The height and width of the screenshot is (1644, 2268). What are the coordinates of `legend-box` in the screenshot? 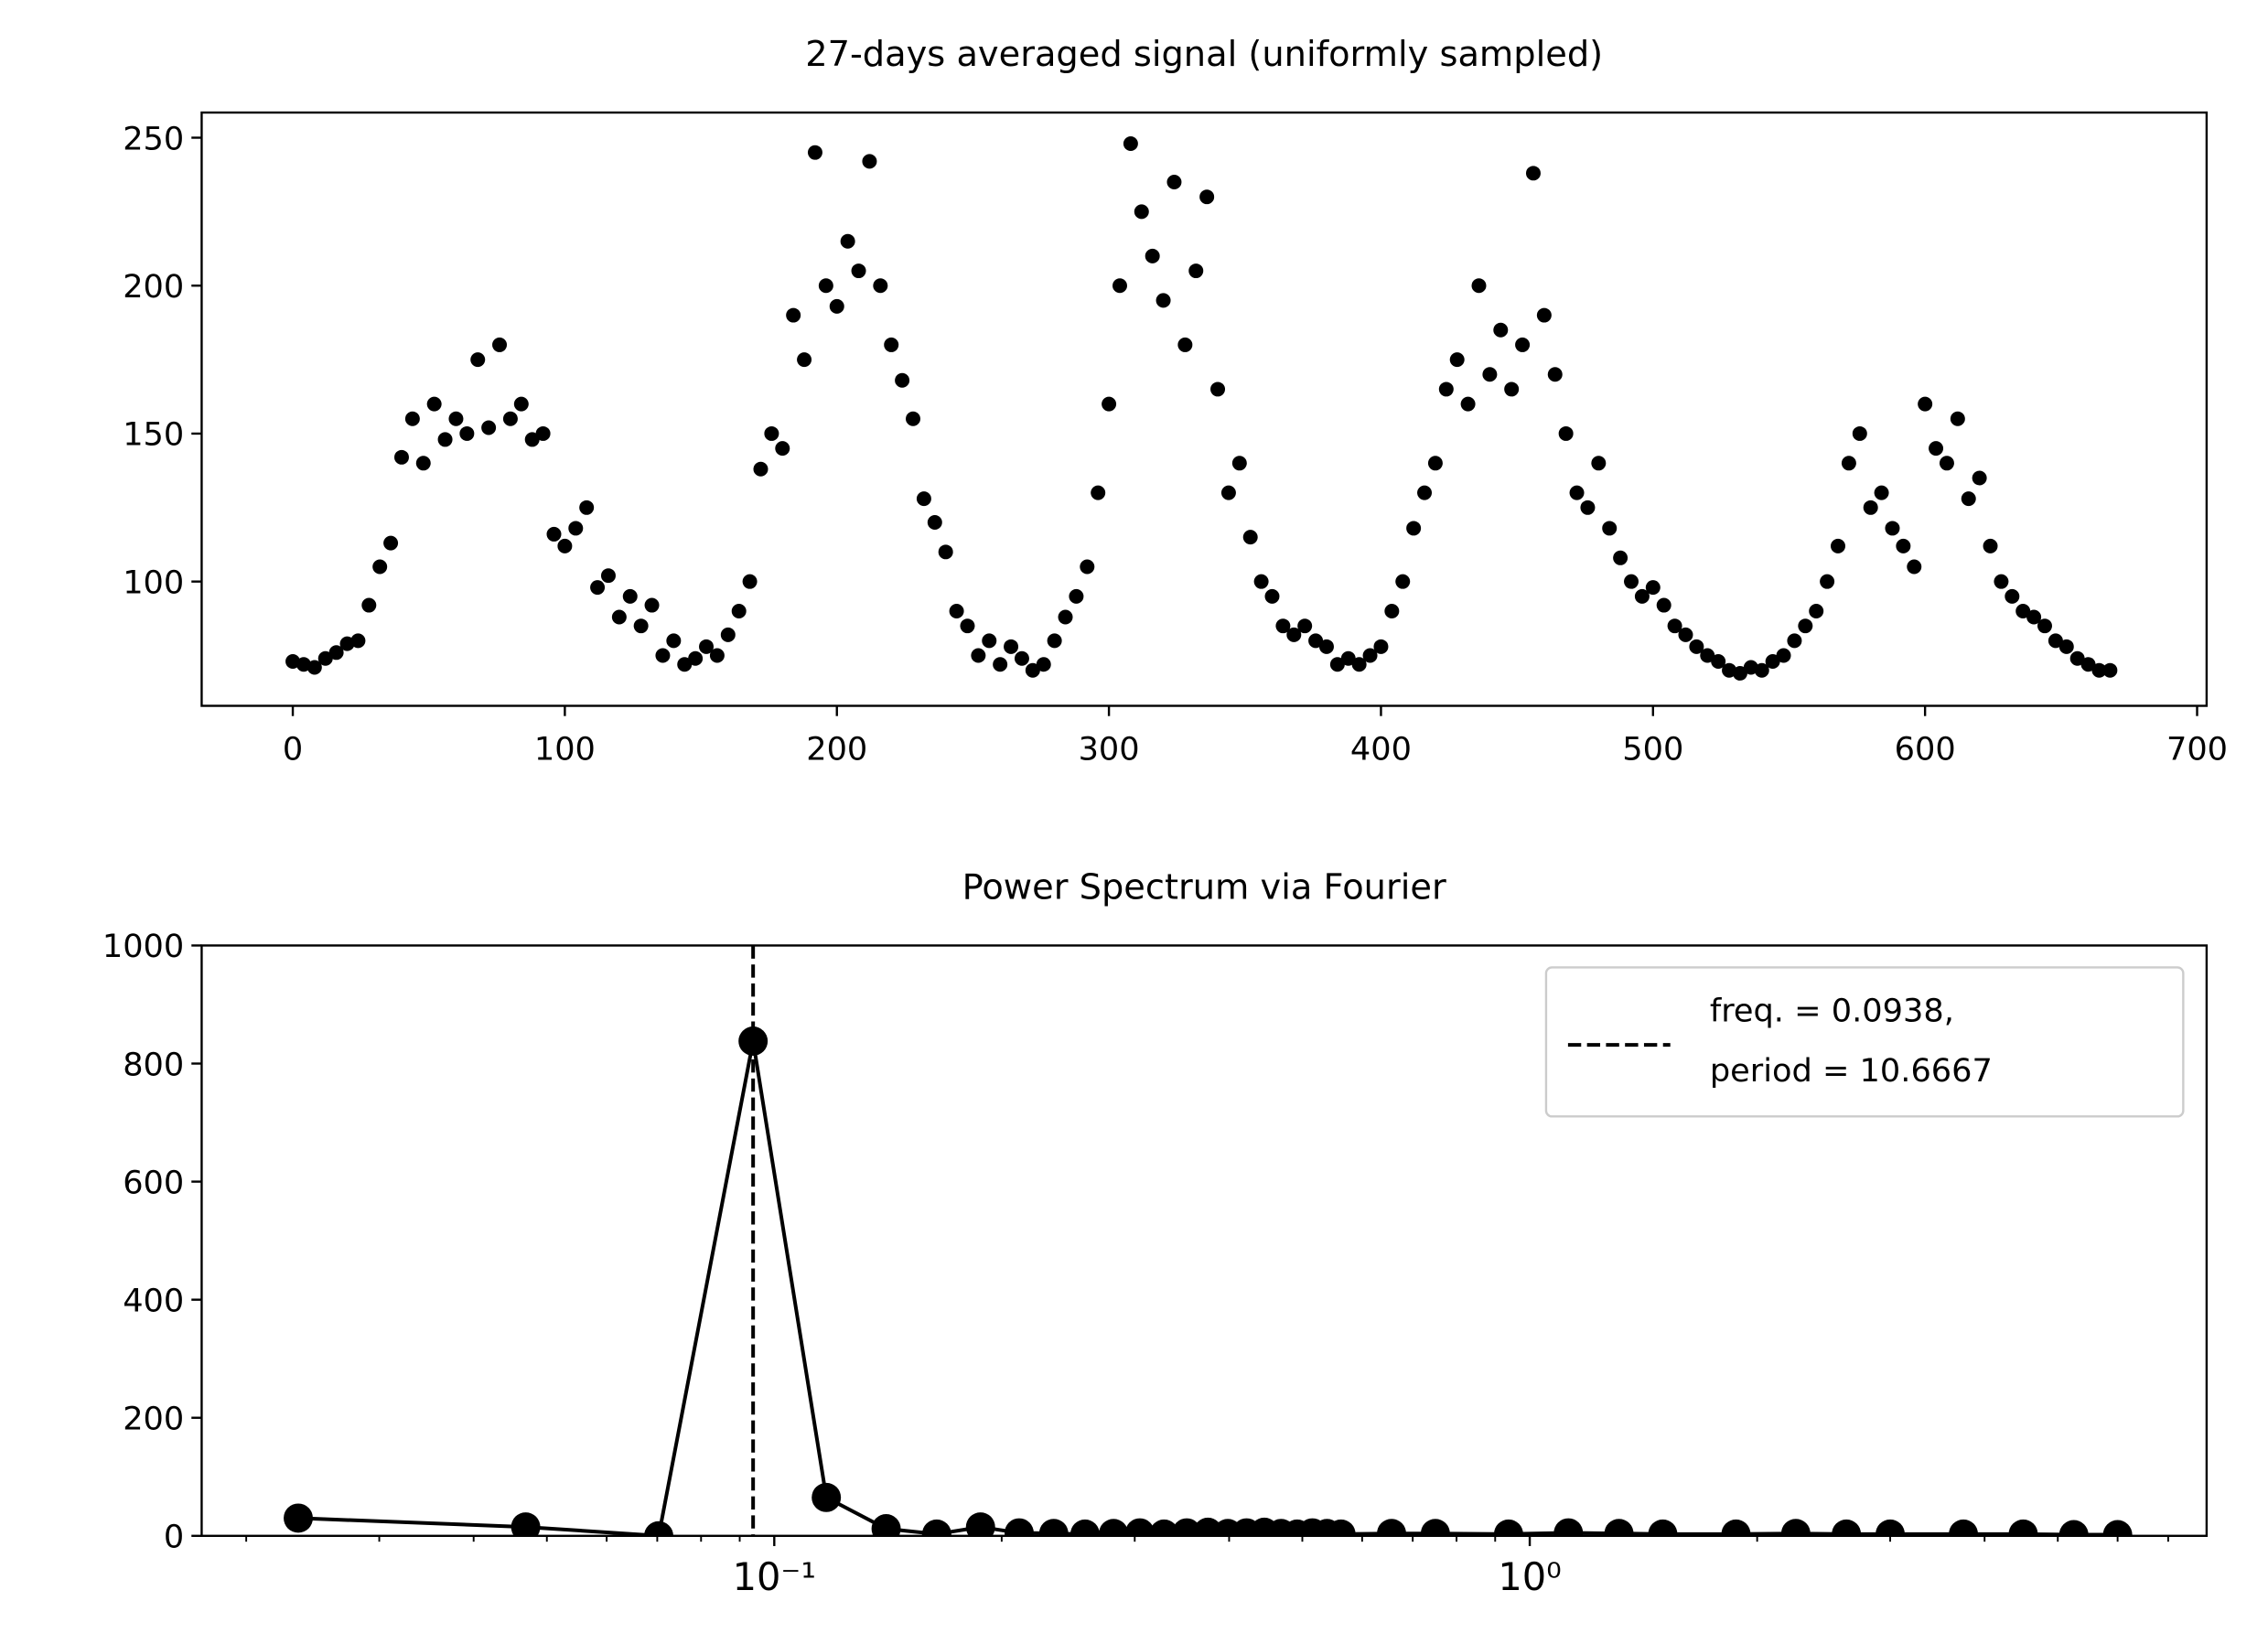 It's located at (1865, 1042).